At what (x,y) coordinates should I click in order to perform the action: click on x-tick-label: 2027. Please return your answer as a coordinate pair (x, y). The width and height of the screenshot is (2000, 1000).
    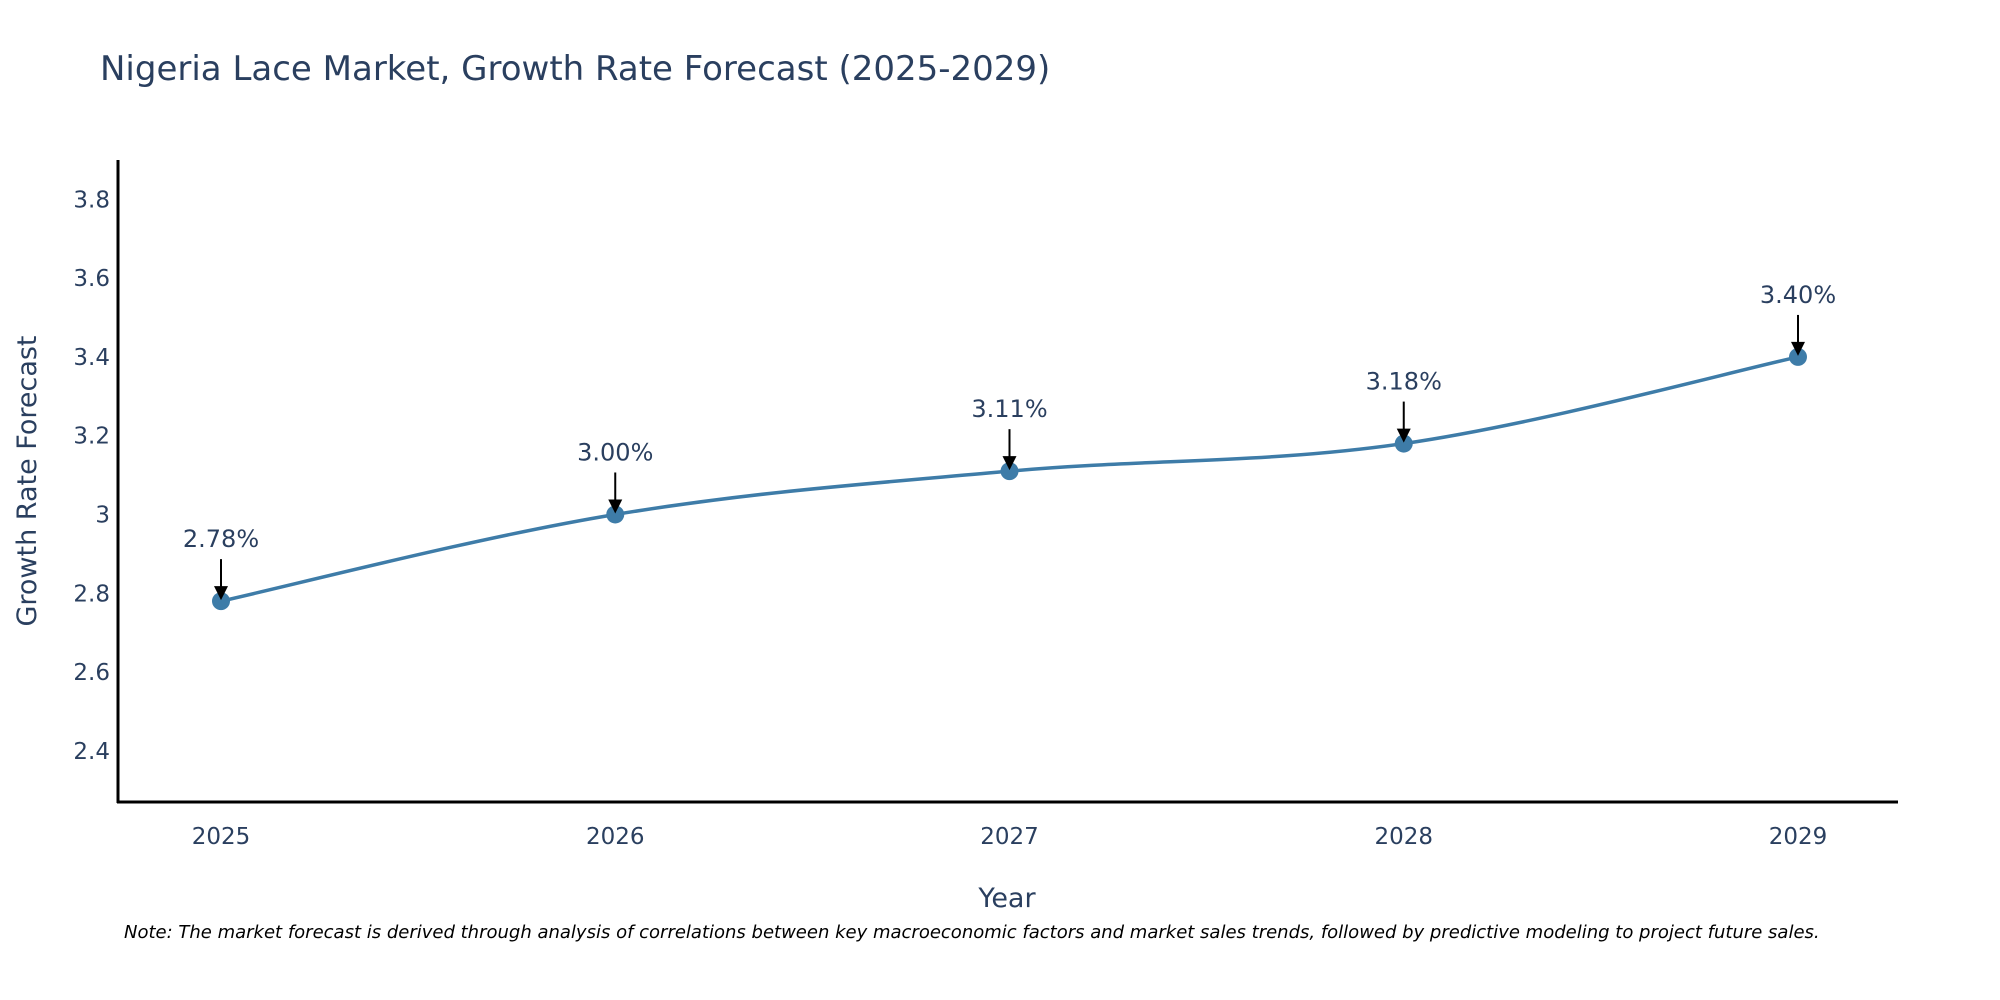
    Looking at the image, I should click on (1009, 837).